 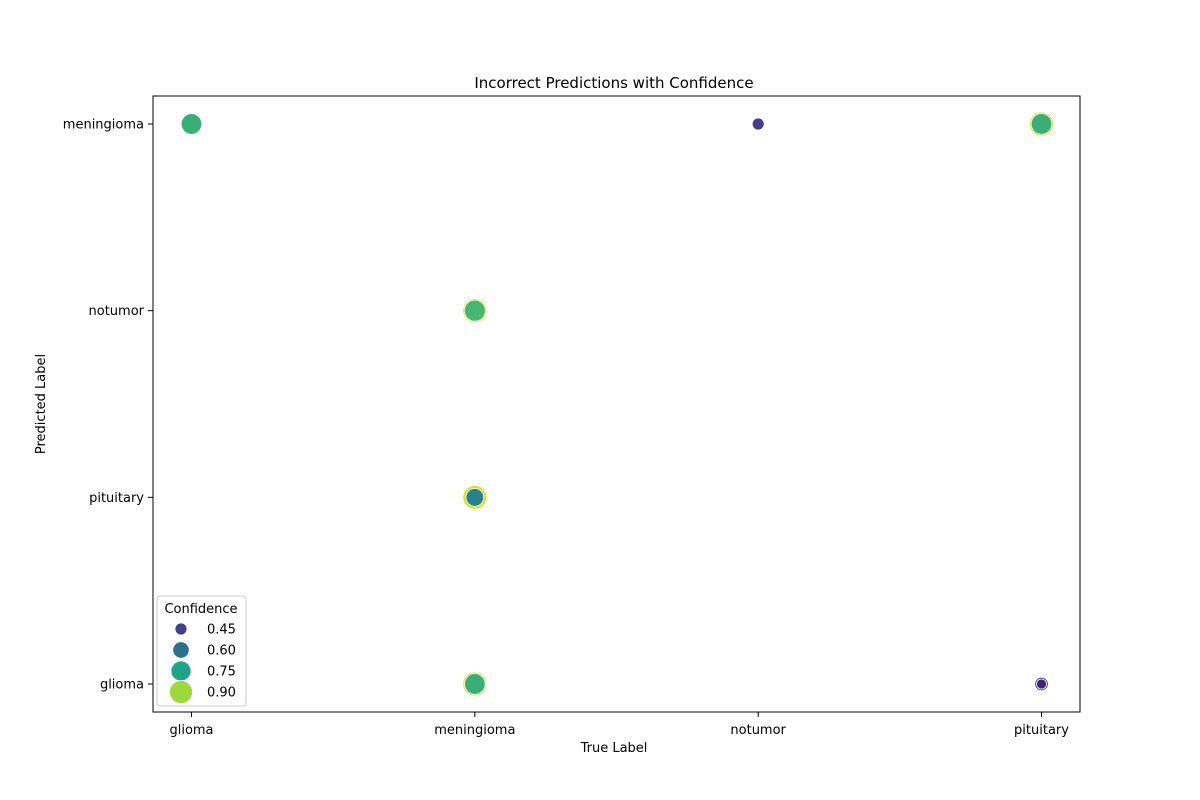 I want to click on legend-title: Confidence, so click(x=200, y=609).